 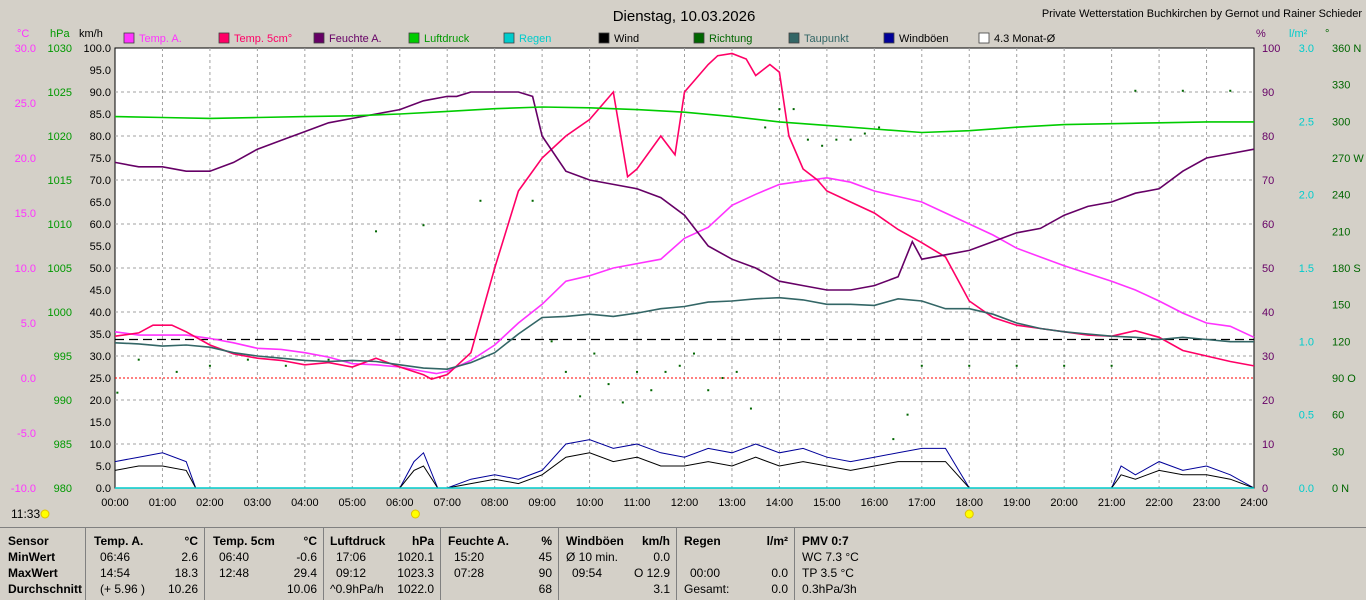 What do you see at coordinates (447, 39) in the screenshot?
I see `legend-label: Luftdruck` at bounding box center [447, 39].